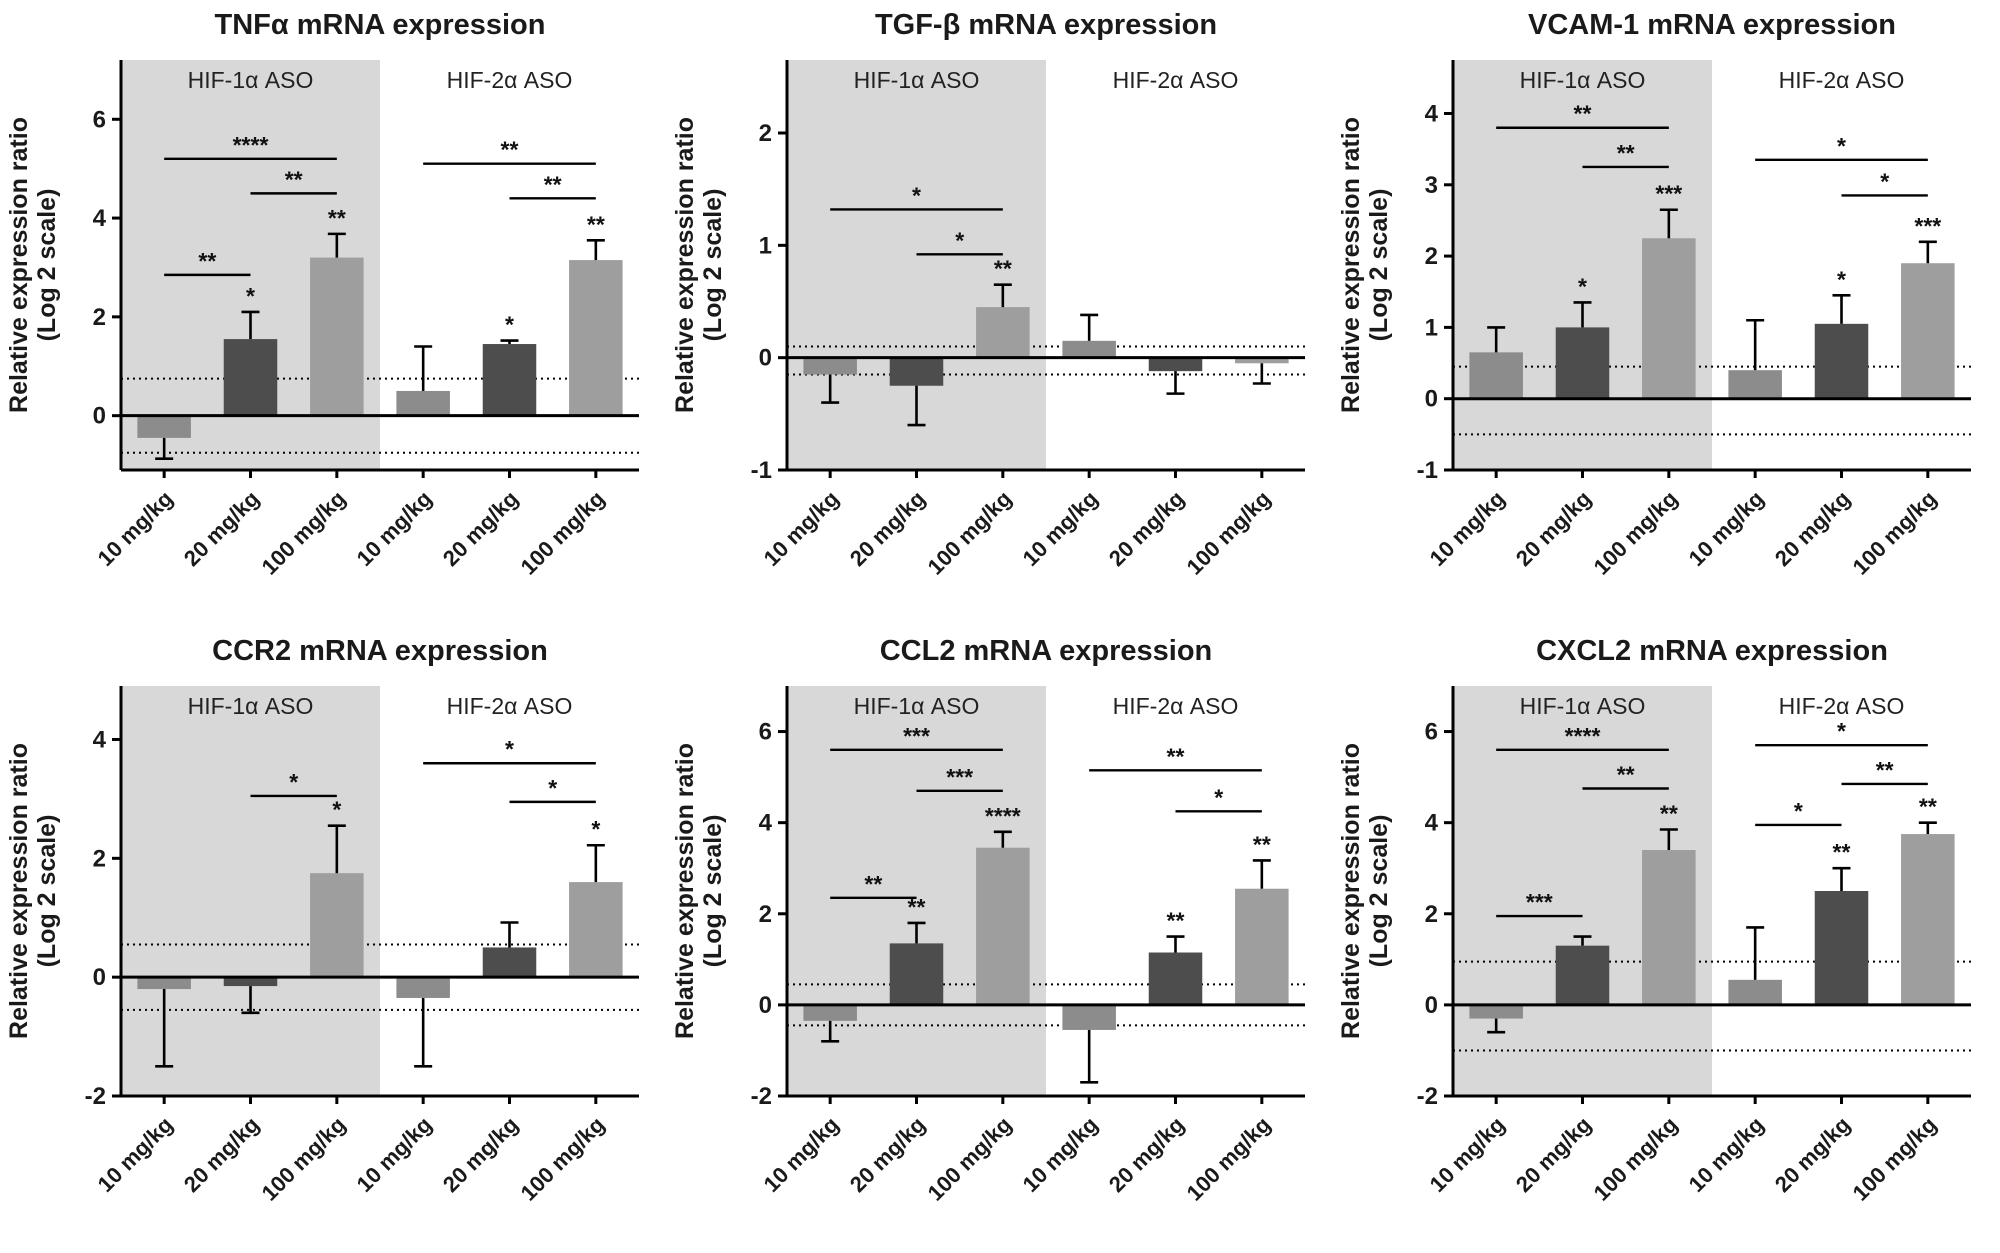  I want to click on y-tick-label: 4, so click(766, 823).